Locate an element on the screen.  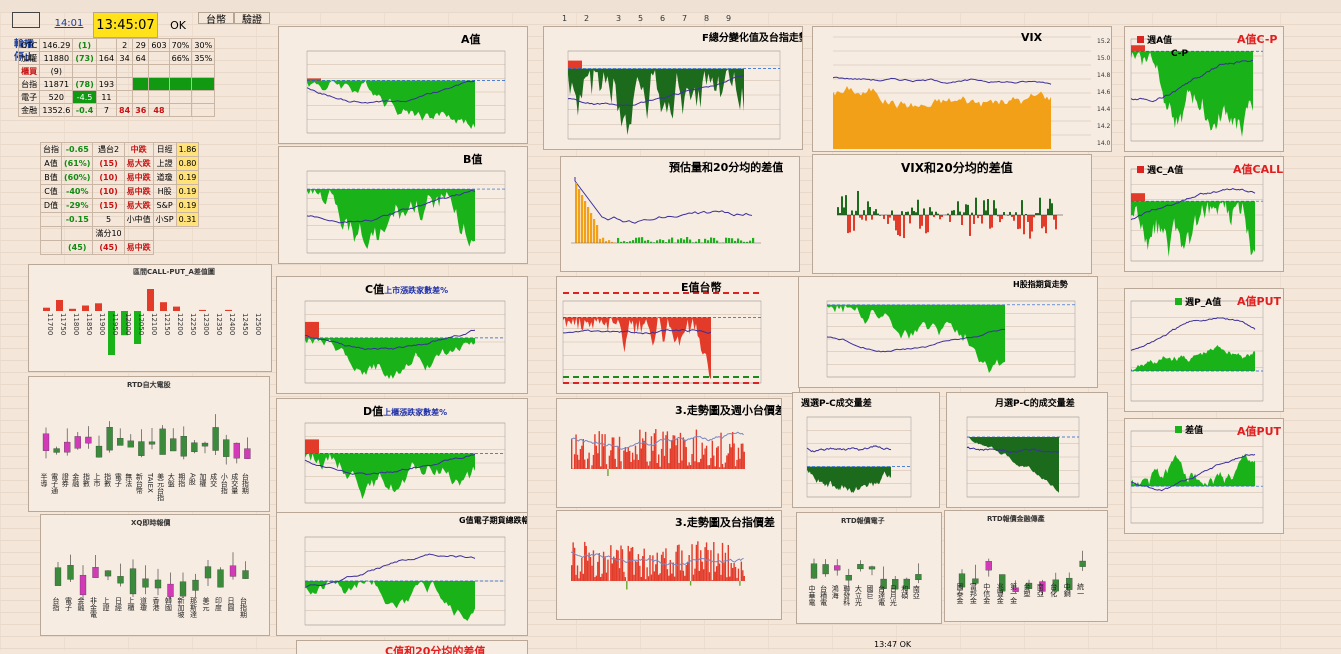
candle-label: 台化 is located at coordinates (1054, 590).